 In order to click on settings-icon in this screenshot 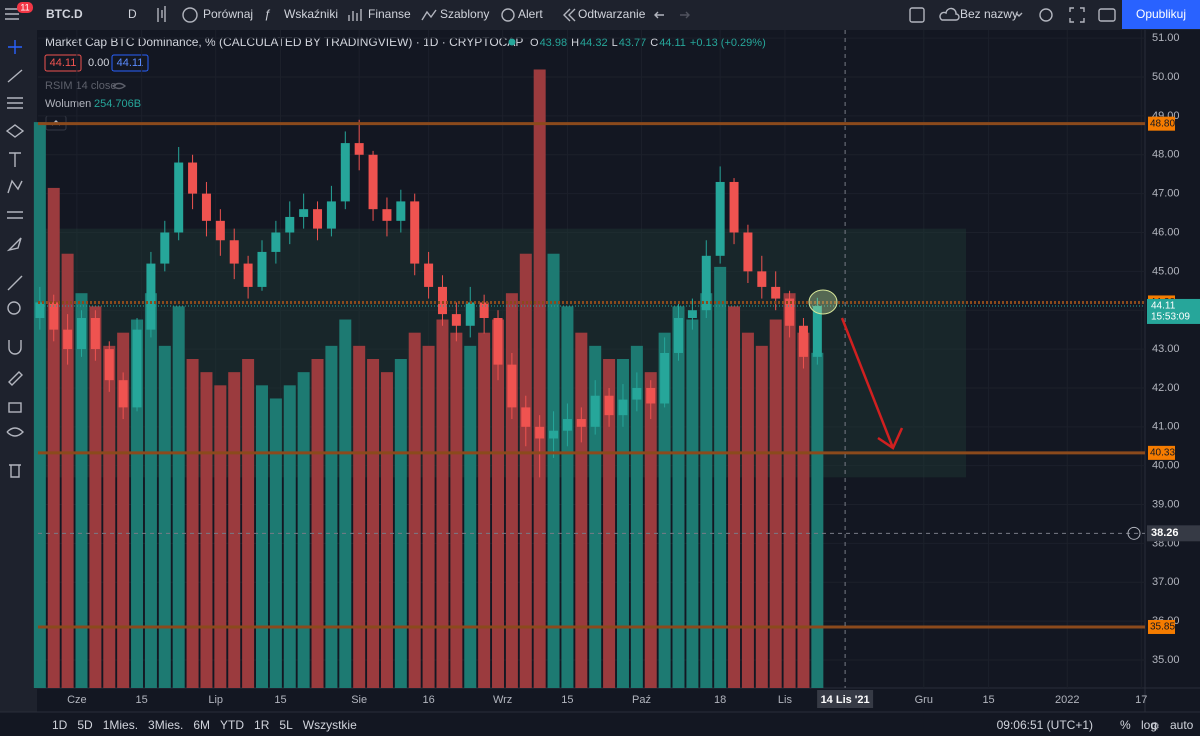, I will do `click(1046, 15)`.